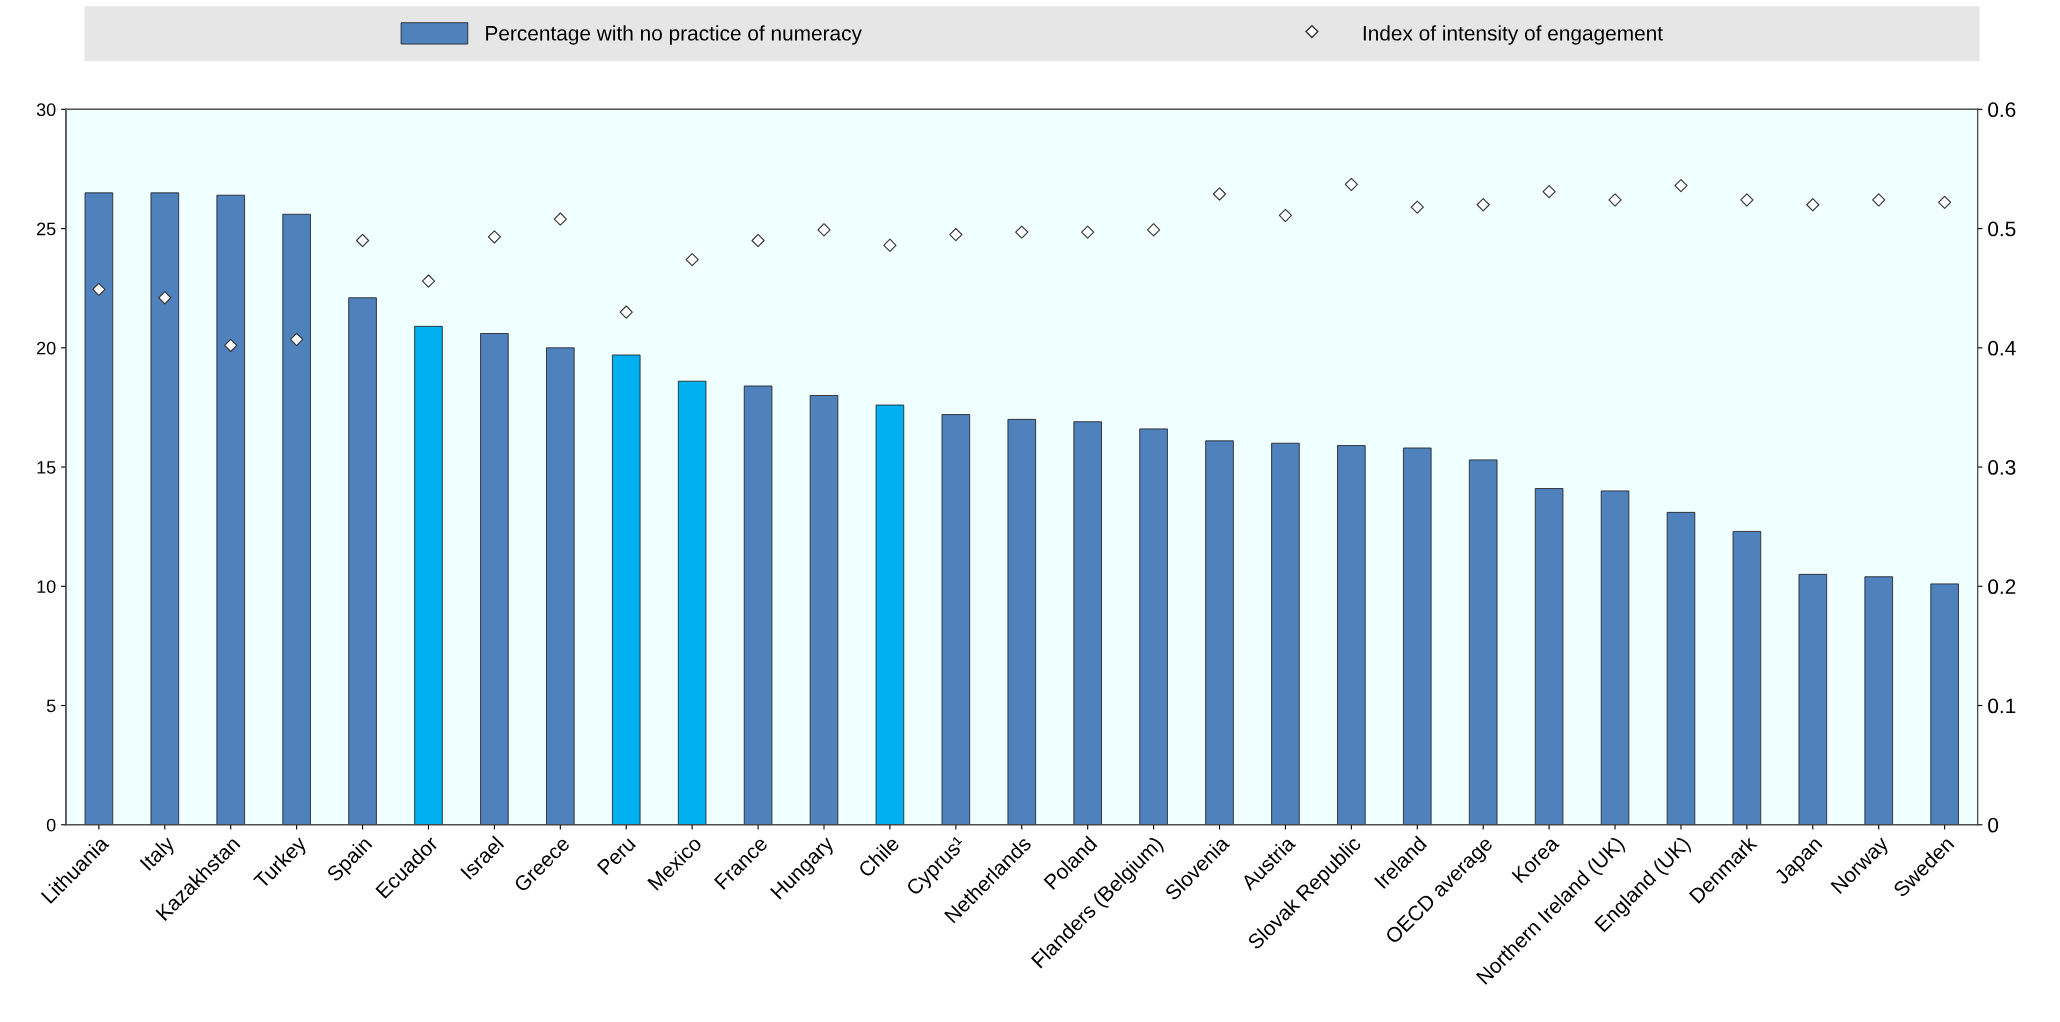  Describe the element at coordinates (46, 587) in the screenshot. I see `y-tick-label: 10` at that location.